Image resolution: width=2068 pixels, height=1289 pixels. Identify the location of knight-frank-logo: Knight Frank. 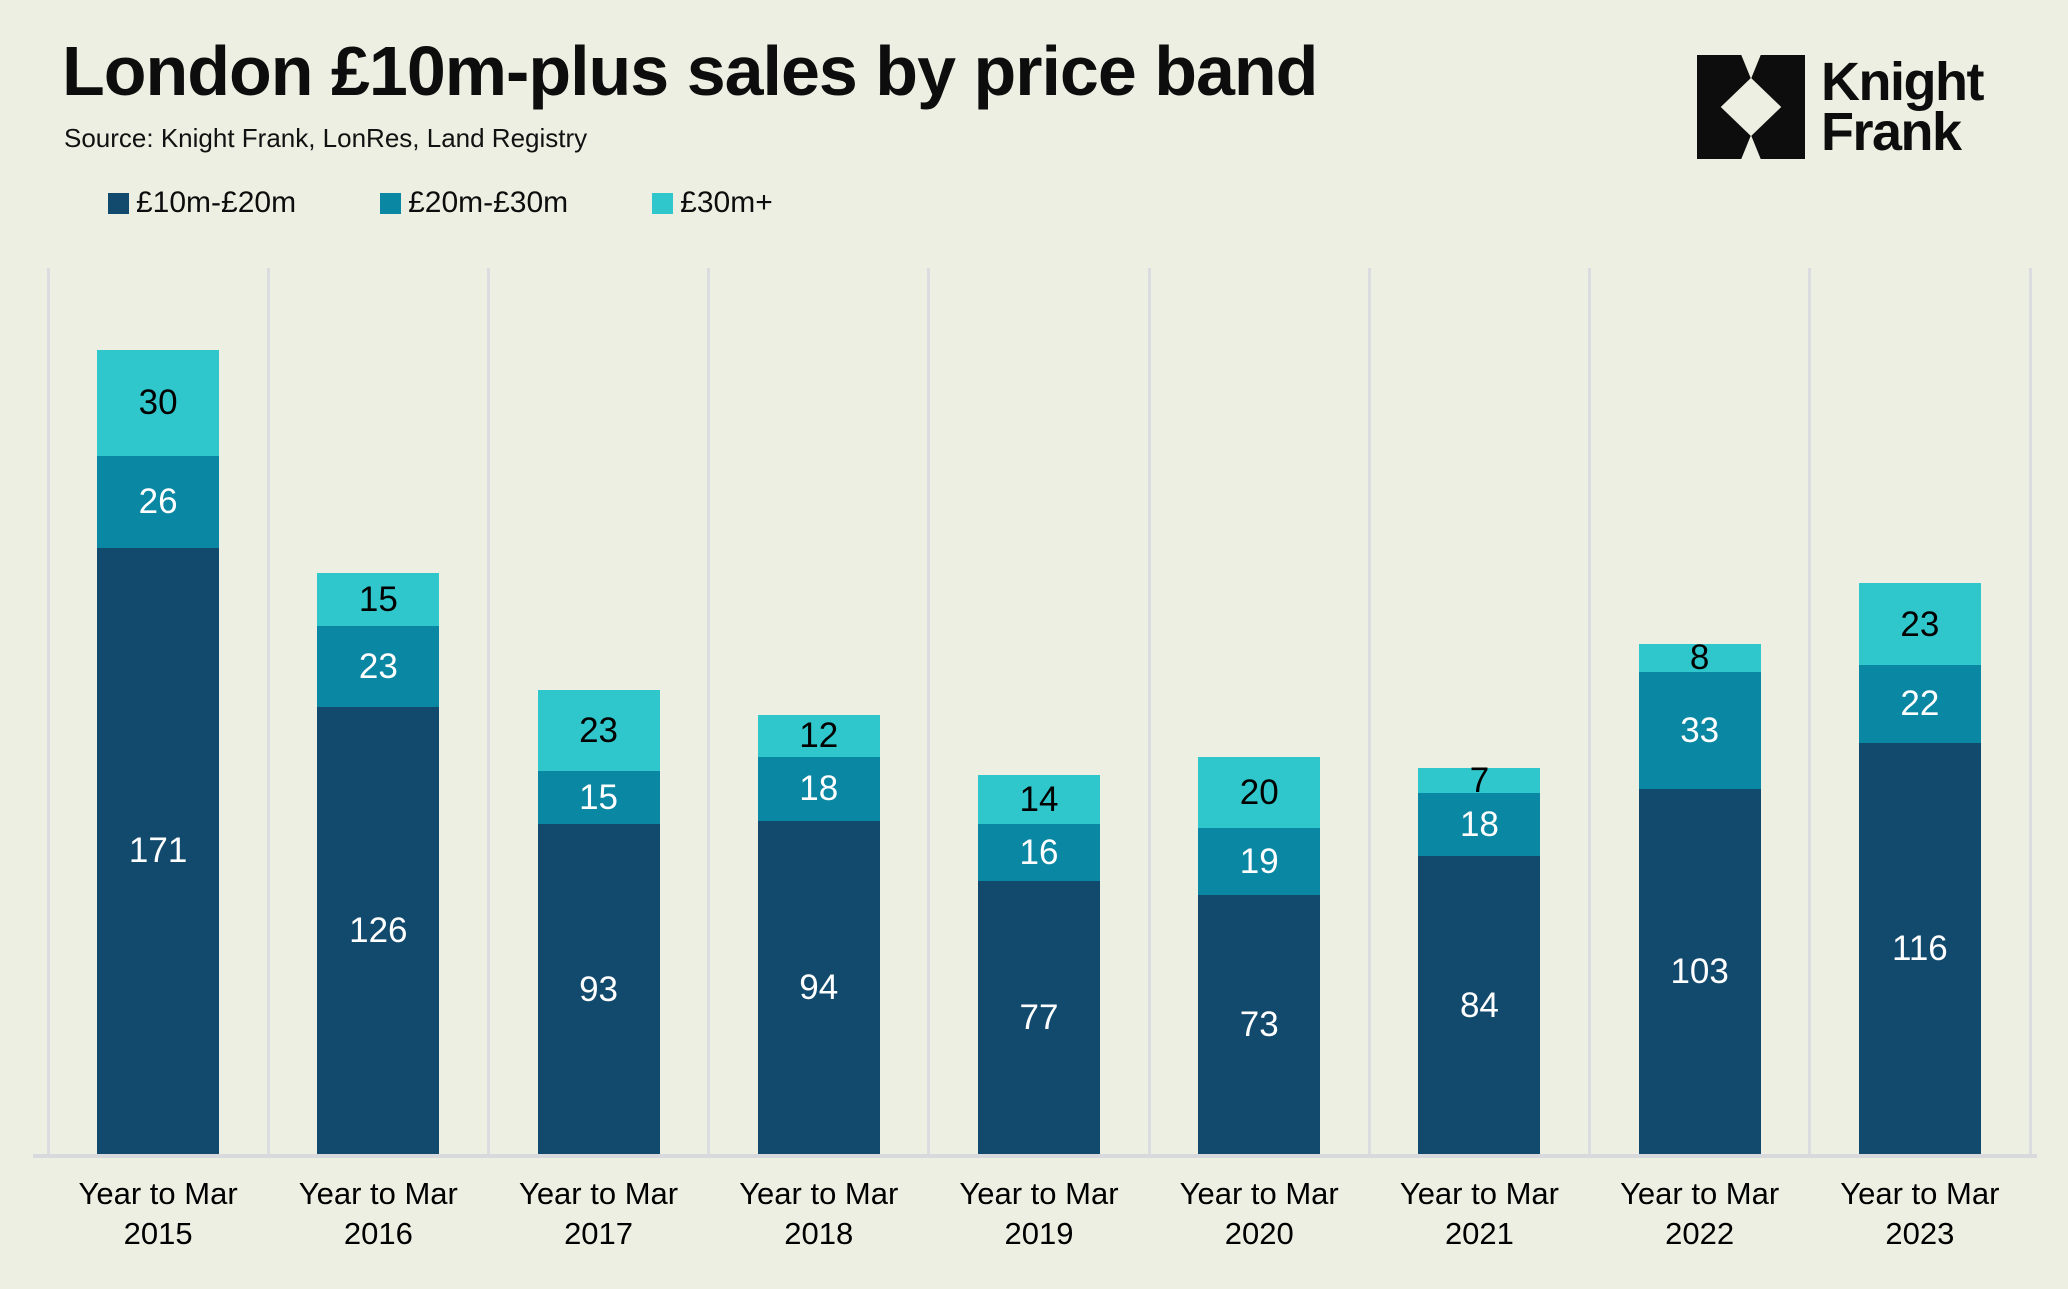
(1840, 107).